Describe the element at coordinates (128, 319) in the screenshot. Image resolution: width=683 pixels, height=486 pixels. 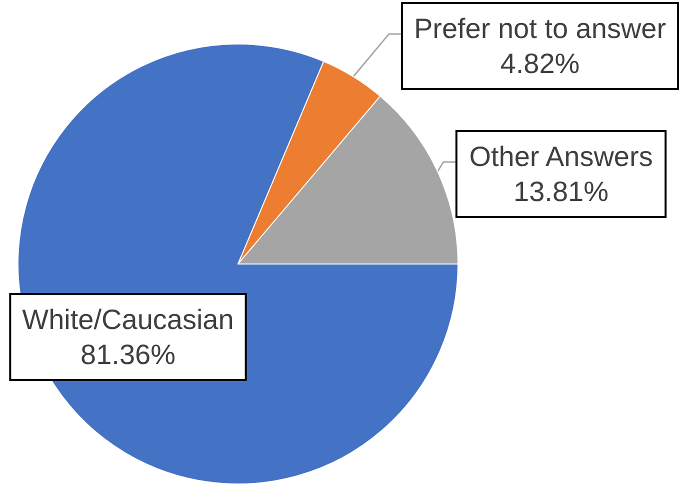
I see `slice-label: White/Caucasian` at that location.